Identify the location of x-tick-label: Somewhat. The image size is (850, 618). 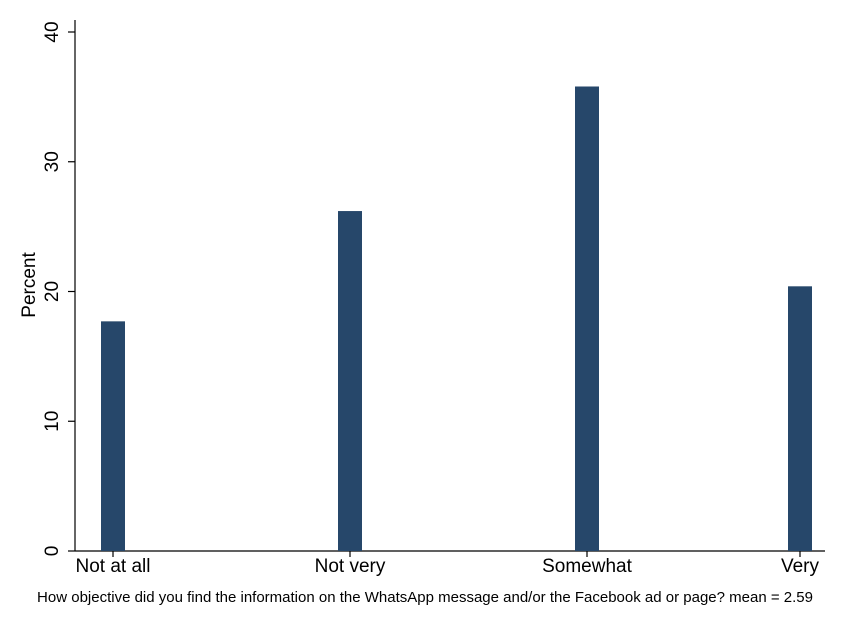
(587, 566).